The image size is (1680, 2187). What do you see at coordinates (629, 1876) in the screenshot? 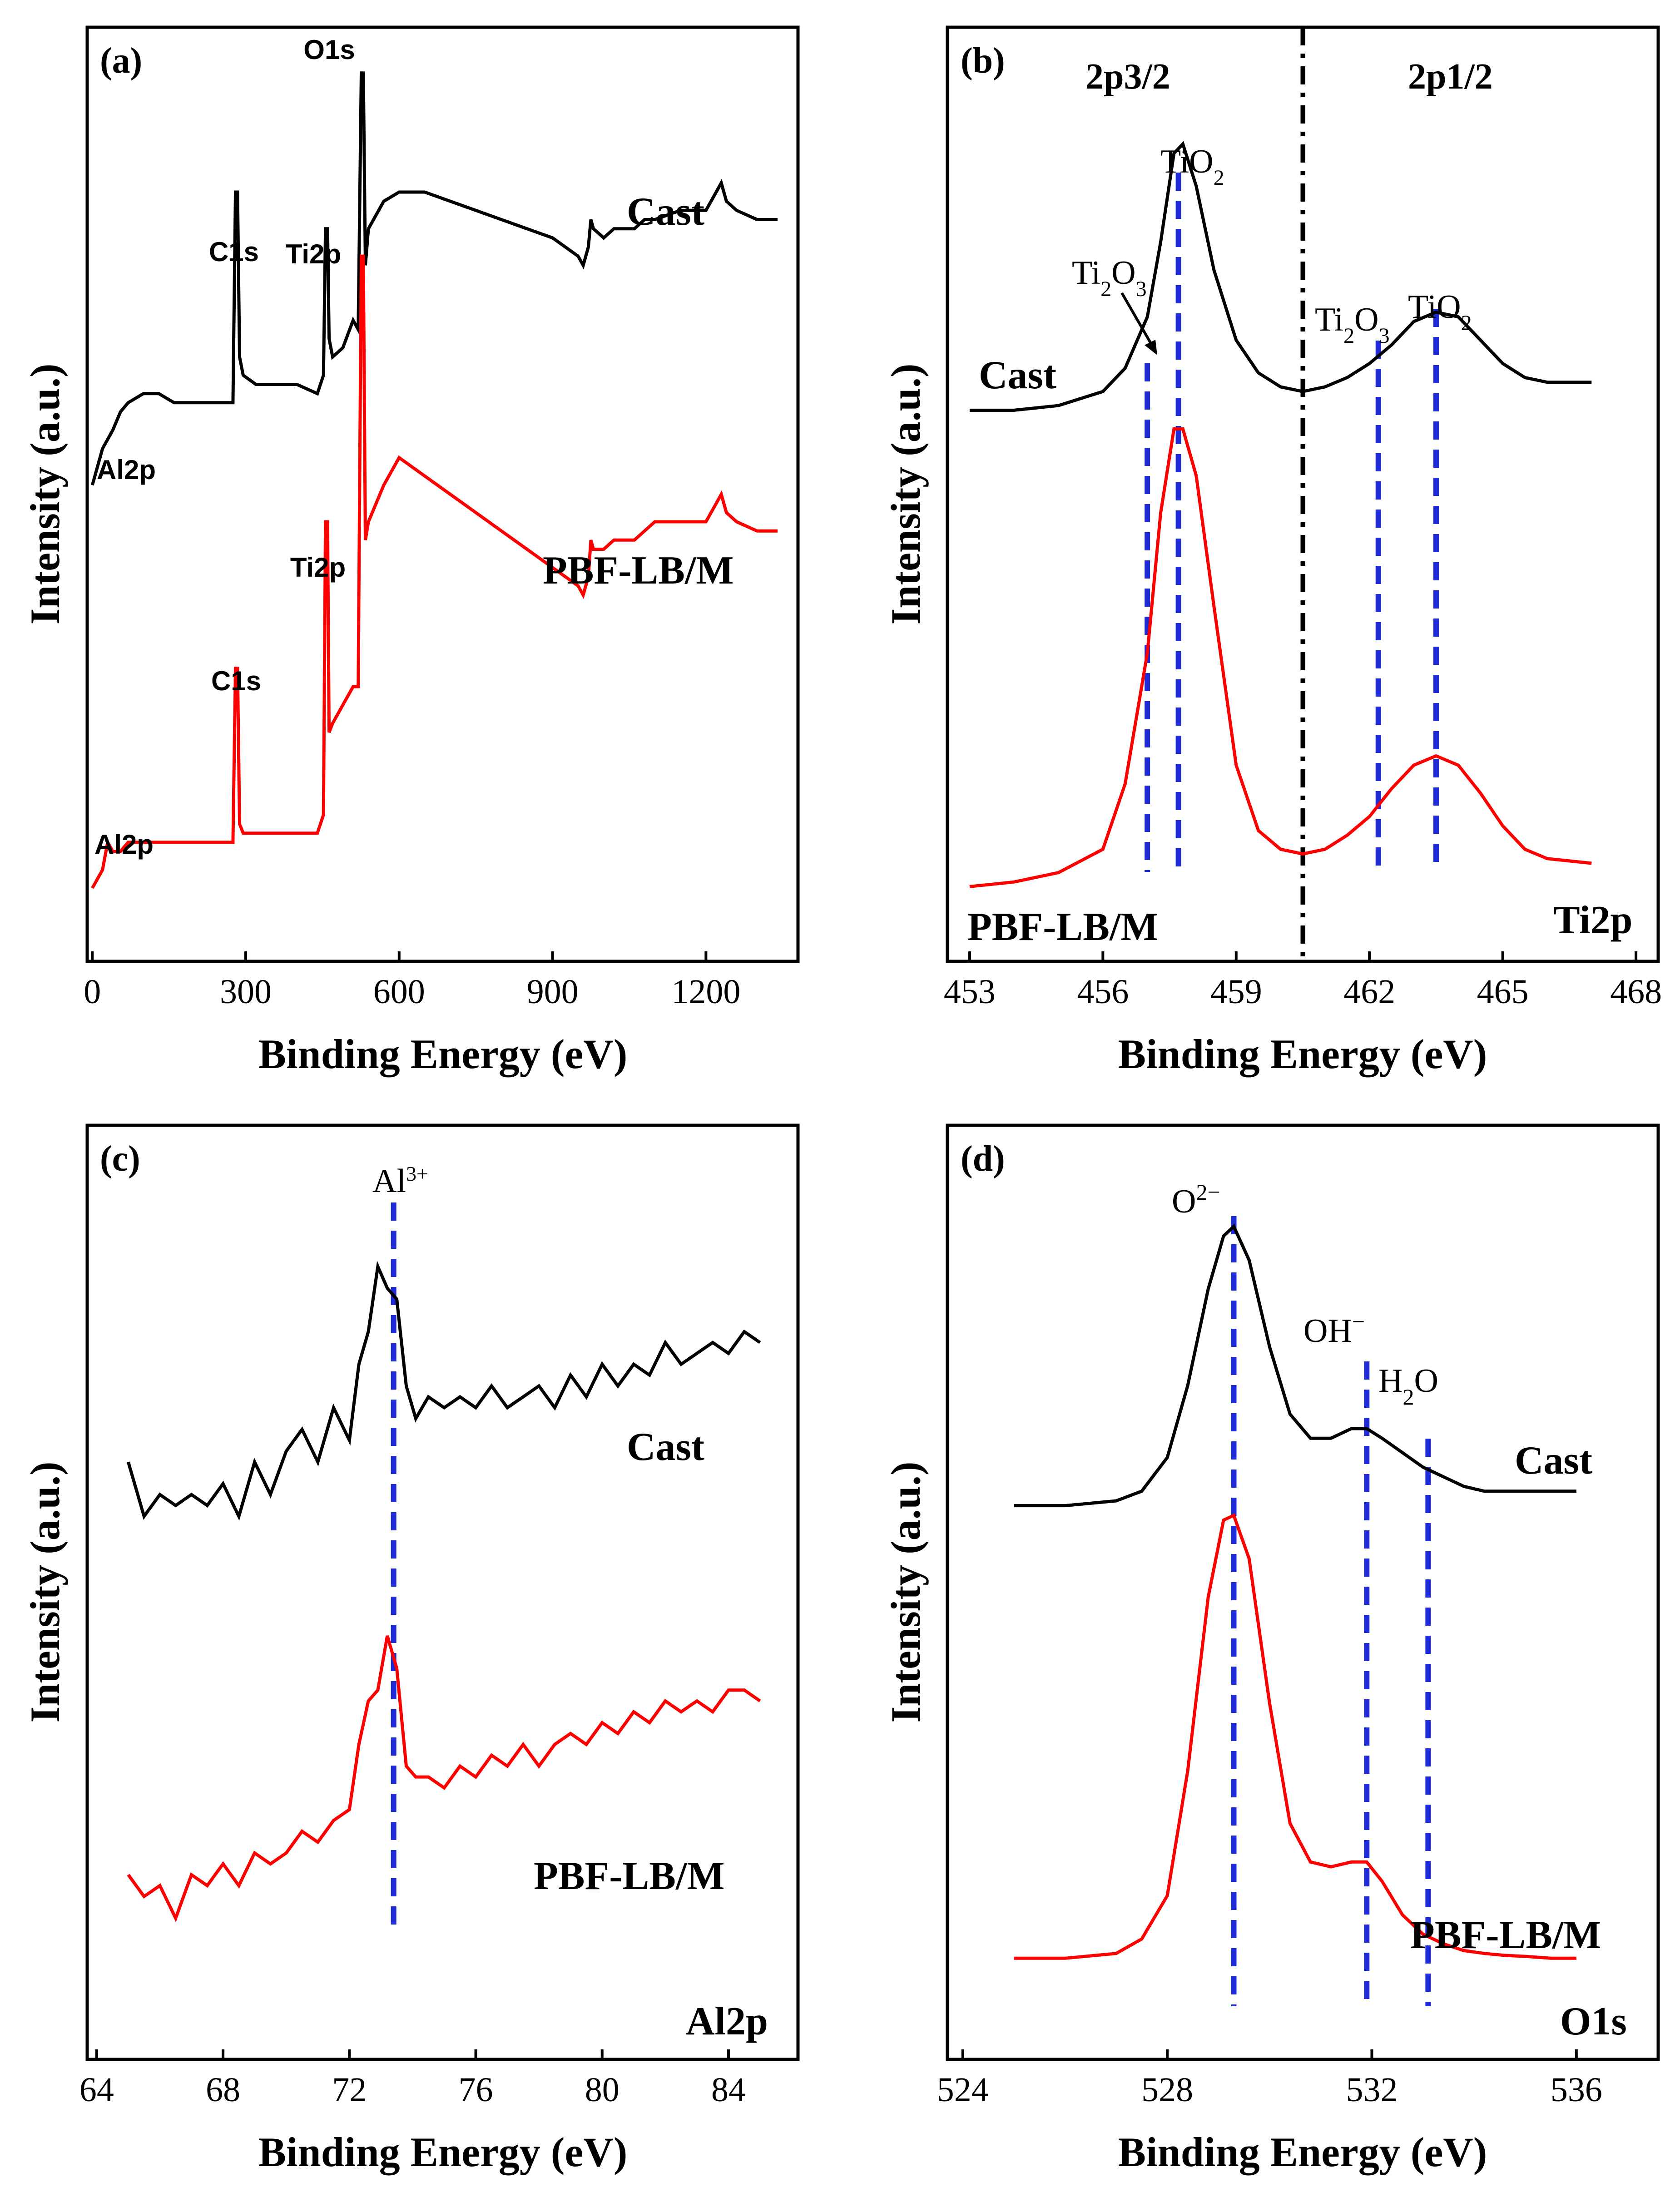
I see `panel-c-label-pbf: PBF-LB/M` at bounding box center [629, 1876].